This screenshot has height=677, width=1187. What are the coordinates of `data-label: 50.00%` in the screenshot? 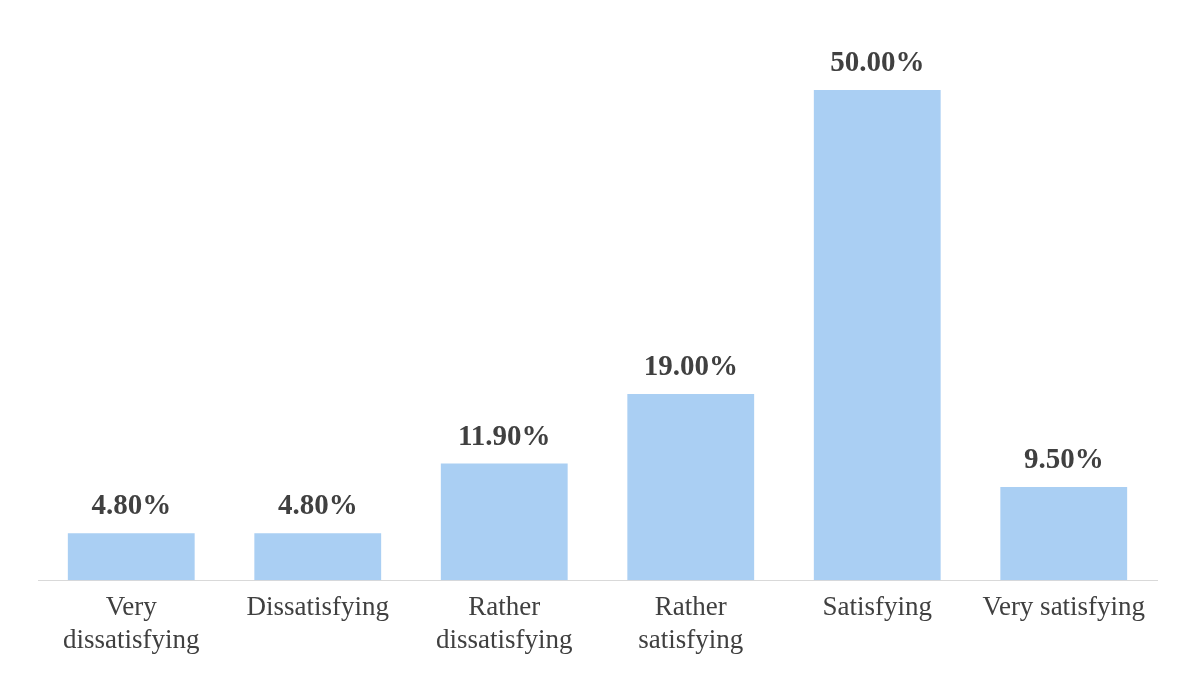 It's located at (877, 60).